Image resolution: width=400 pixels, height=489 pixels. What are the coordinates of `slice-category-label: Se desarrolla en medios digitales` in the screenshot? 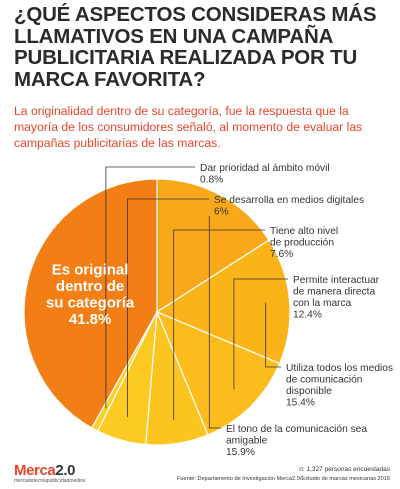 It's located at (289, 200).